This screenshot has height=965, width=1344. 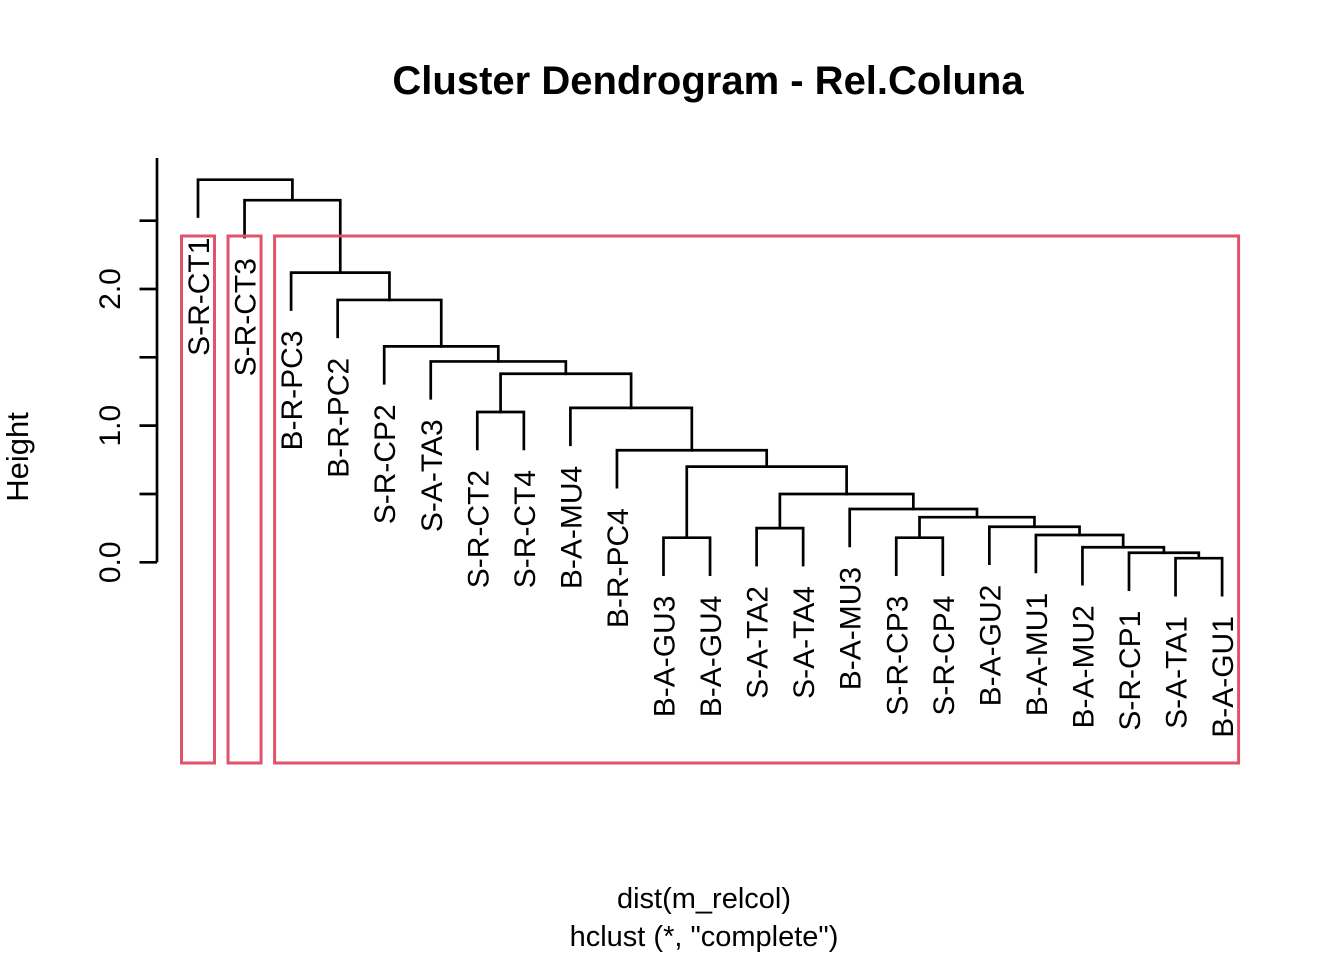 I want to click on leaf-label-S-R-CT2: S-R-CT2, so click(x=478, y=529).